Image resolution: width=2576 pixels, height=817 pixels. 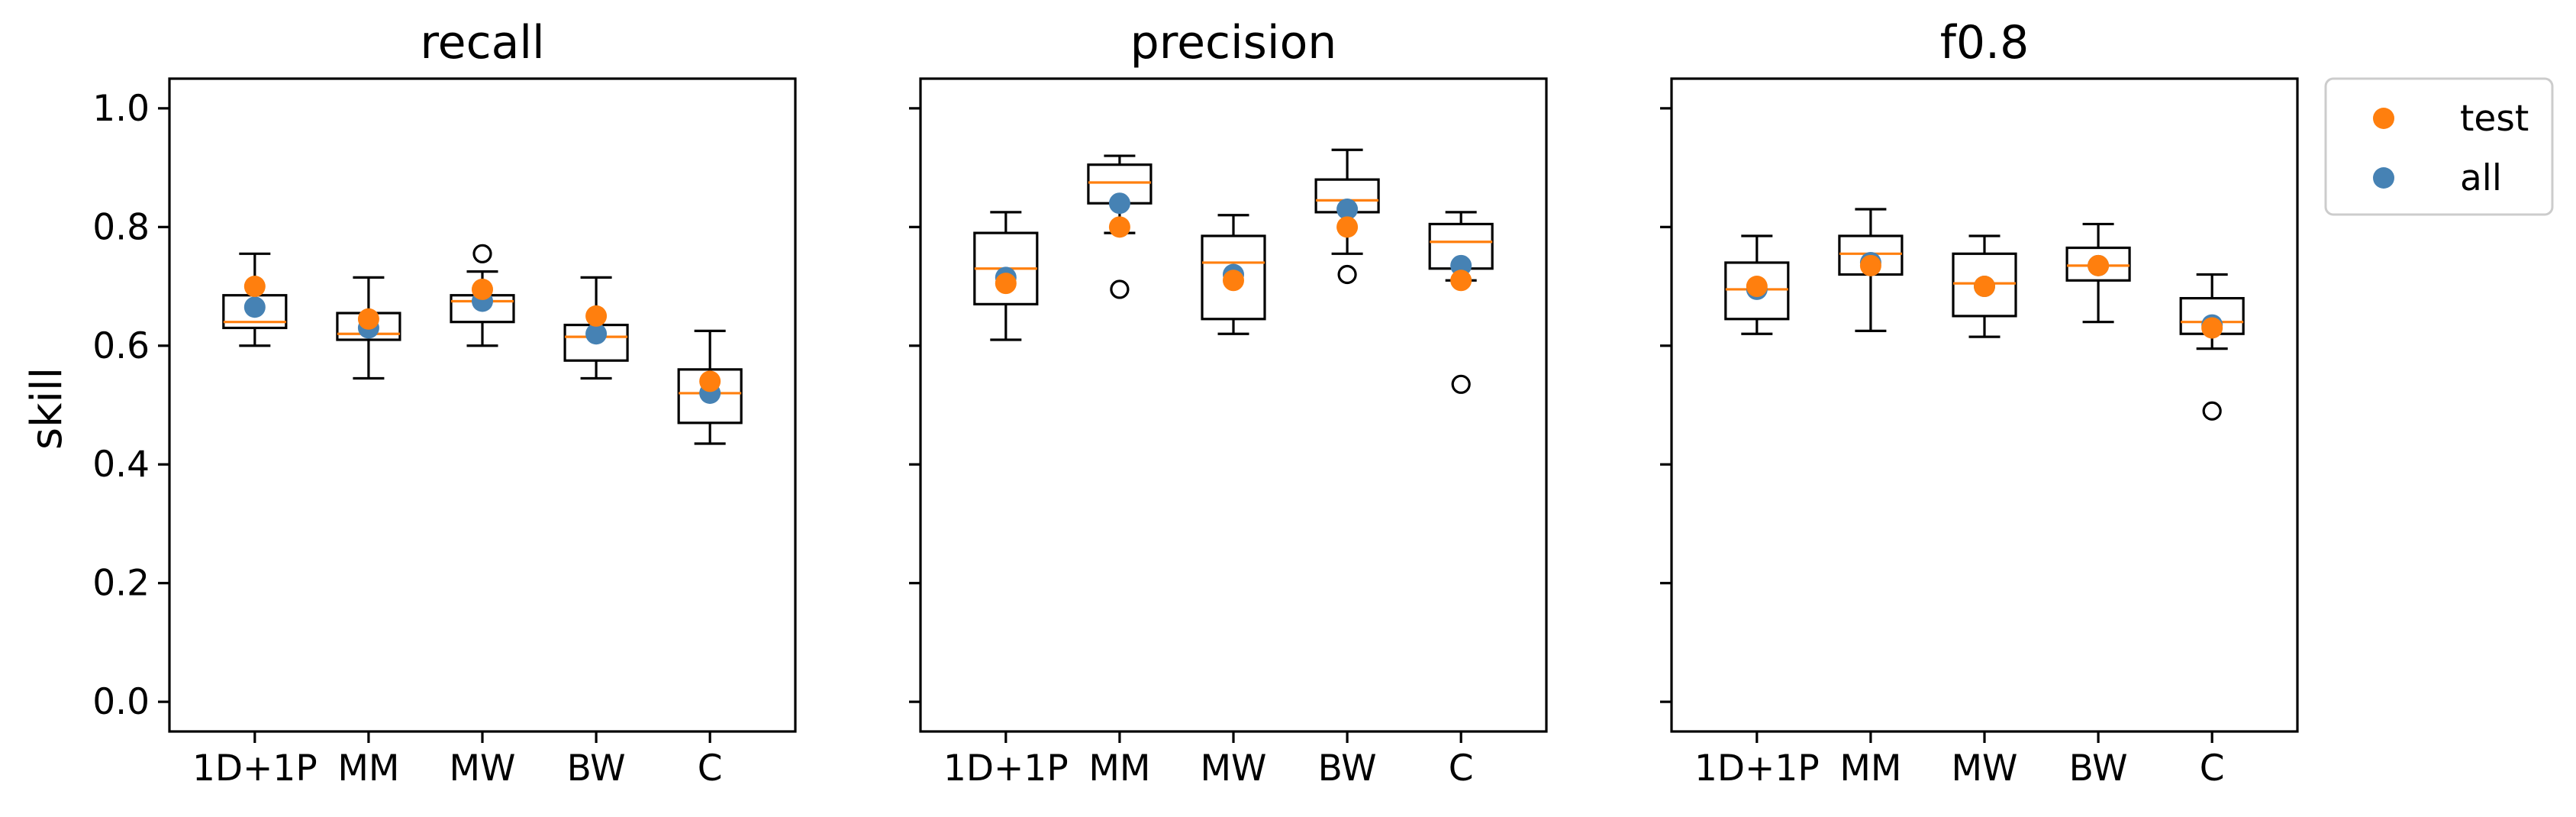 I want to click on y-tick-label: 0.8, so click(x=121, y=227).